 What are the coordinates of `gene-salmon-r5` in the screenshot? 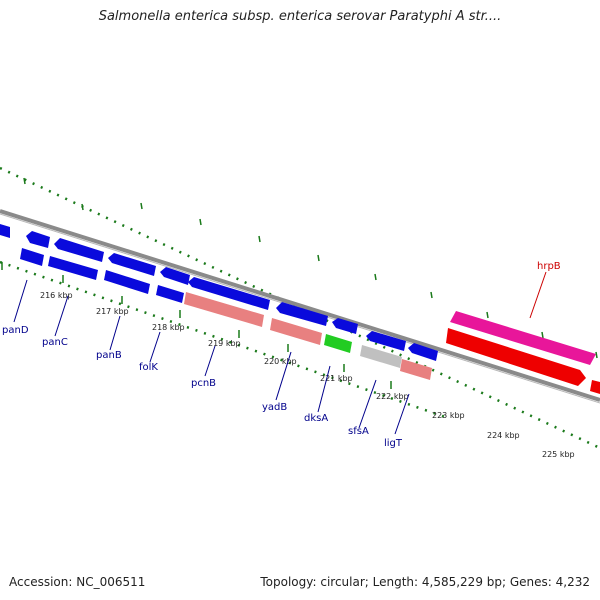 It's located at (224, 309).